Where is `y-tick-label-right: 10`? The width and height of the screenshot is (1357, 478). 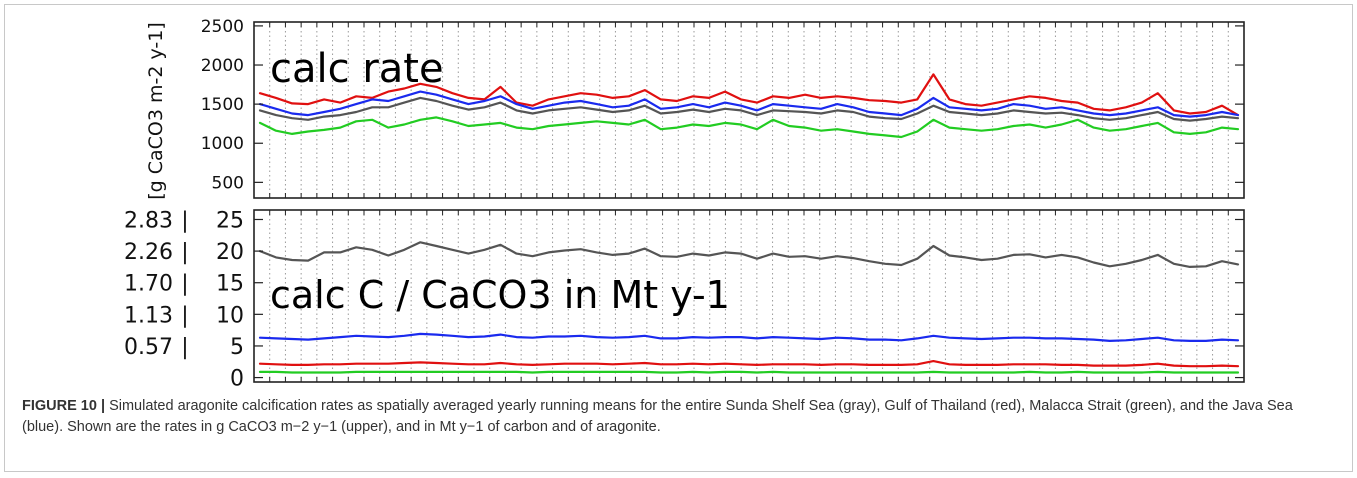
y-tick-label-right: 10 is located at coordinates (230, 315).